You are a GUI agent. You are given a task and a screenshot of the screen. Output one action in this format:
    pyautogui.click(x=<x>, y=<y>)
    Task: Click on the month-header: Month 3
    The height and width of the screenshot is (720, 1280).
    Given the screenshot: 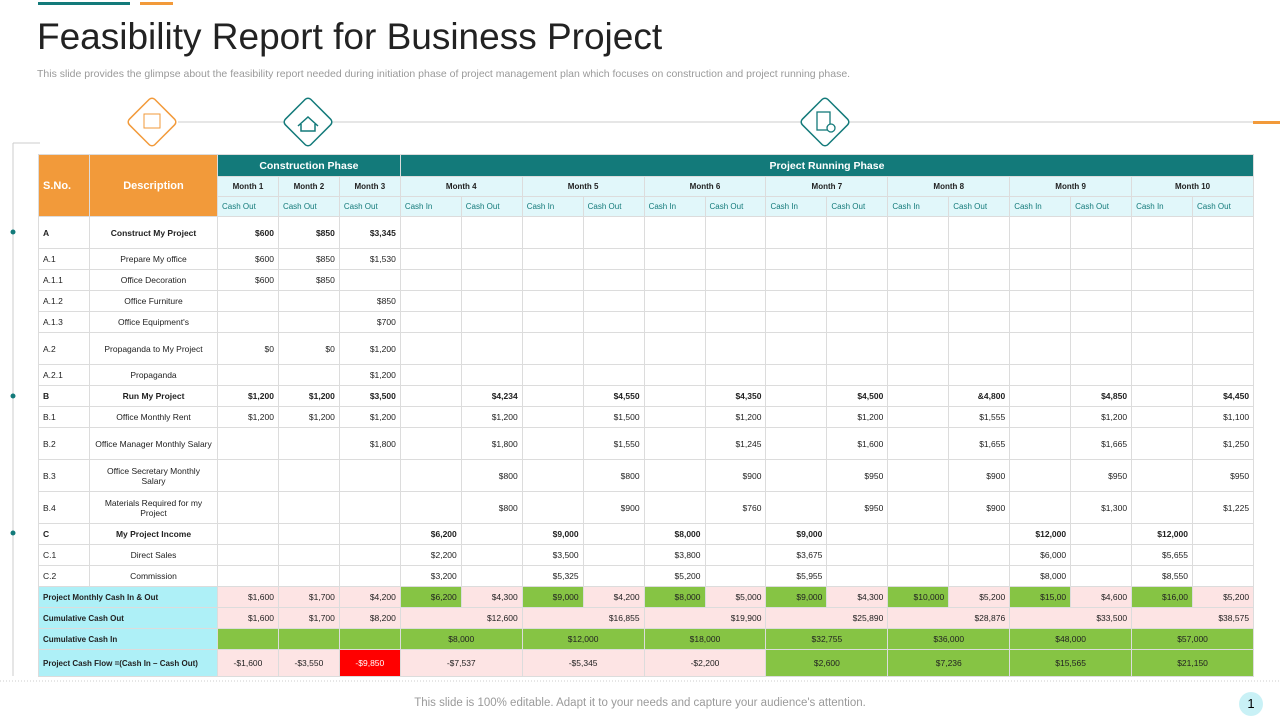 What is the action you would take?
    pyautogui.click(x=369, y=186)
    